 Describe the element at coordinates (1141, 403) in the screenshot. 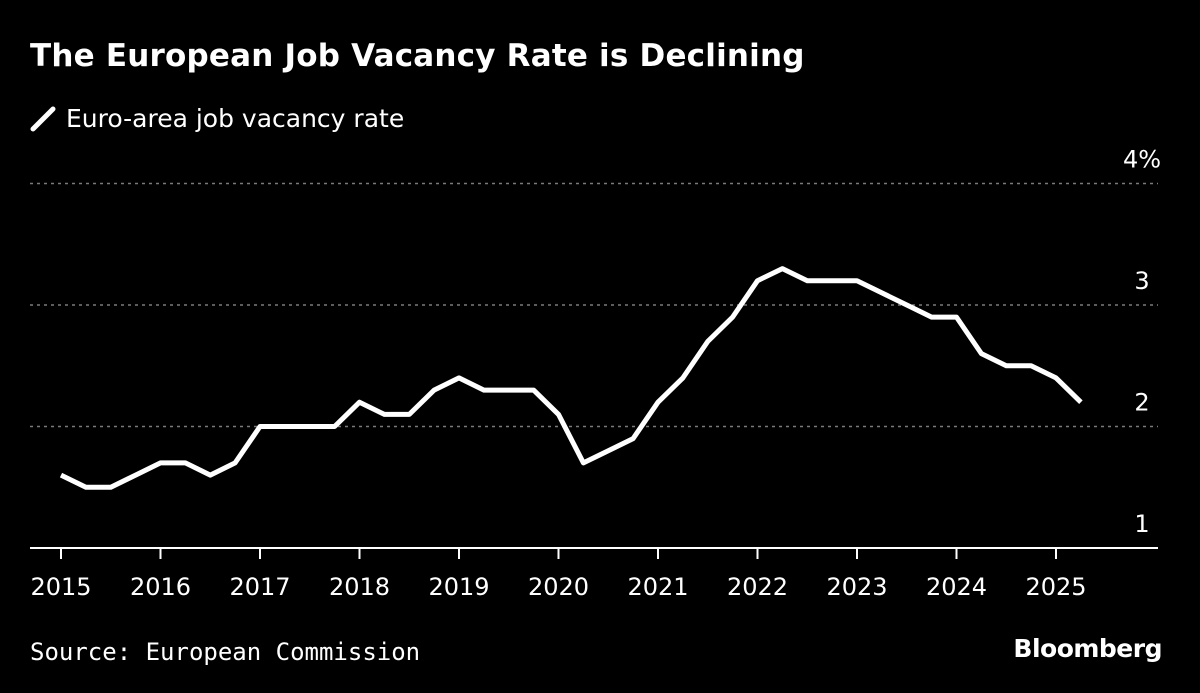

I see `y-tick-label: 2` at that location.